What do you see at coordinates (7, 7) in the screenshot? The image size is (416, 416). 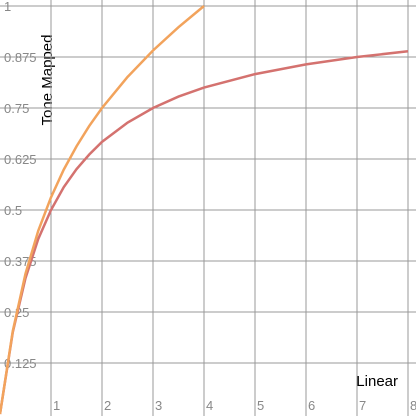 I see `y-tick-label: 1` at bounding box center [7, 7].